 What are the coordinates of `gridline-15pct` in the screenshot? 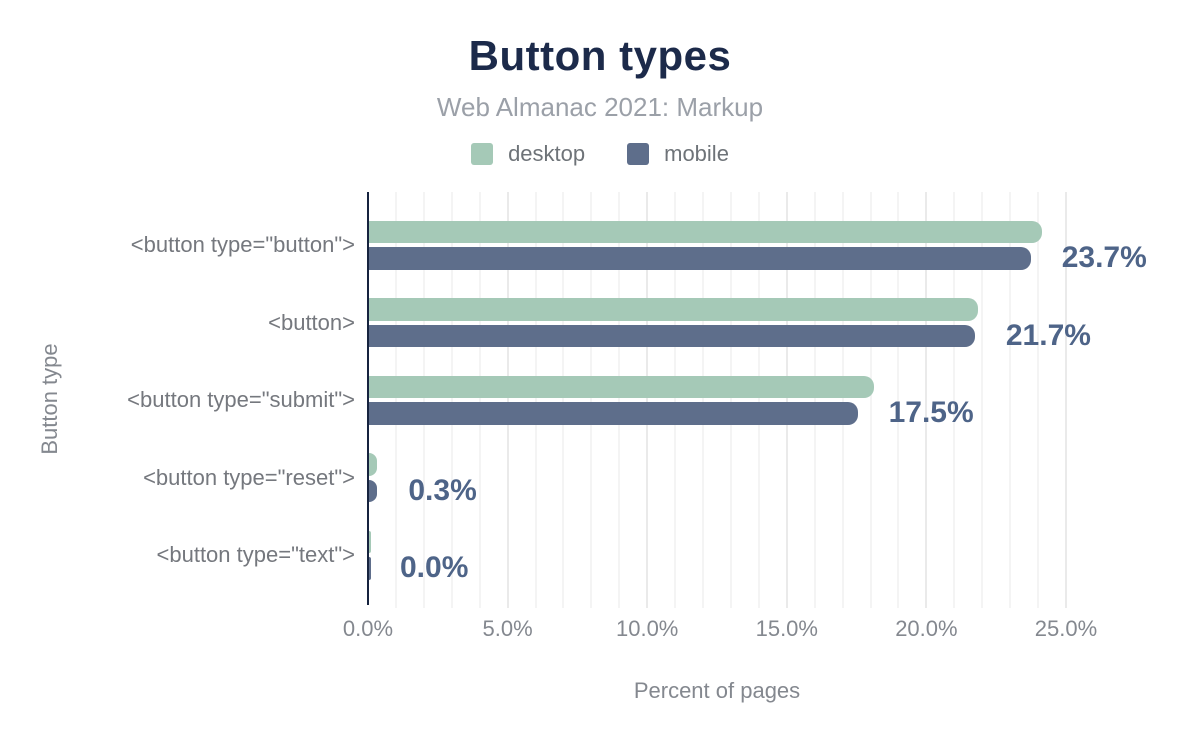 It's located at (786, 400).